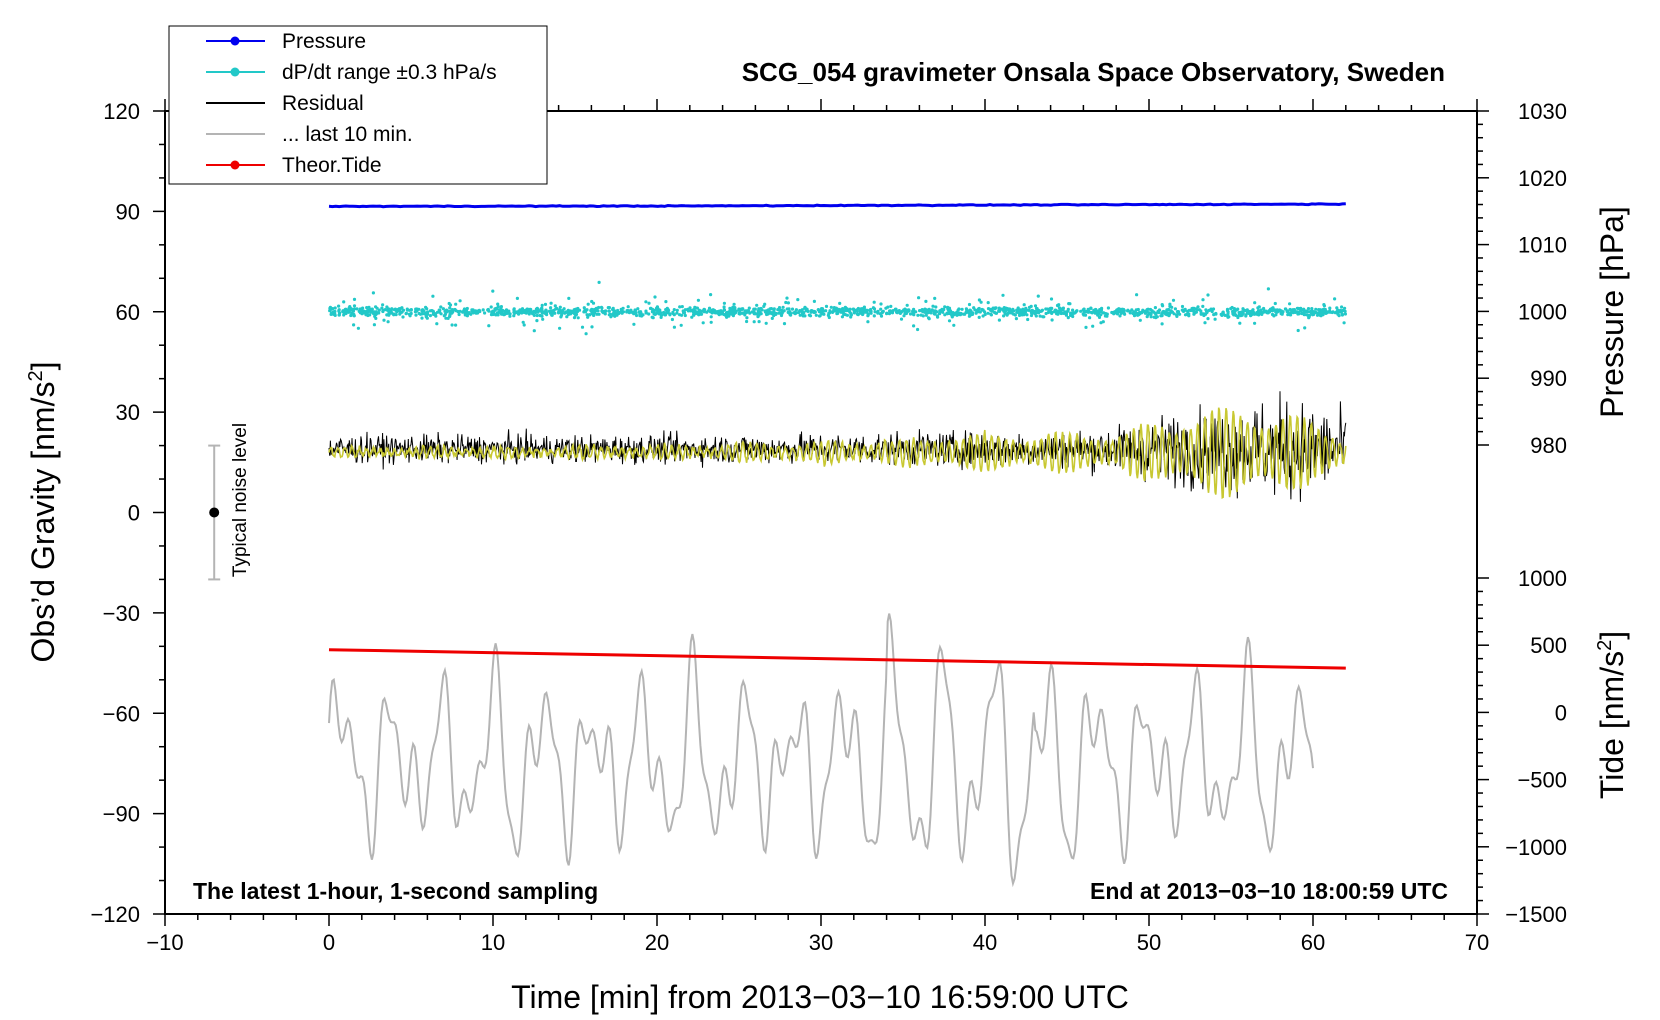  I want to click on y-tick-labels: 120 90 60 30 0 −30 −60 −90 −120, so click(115, 513).